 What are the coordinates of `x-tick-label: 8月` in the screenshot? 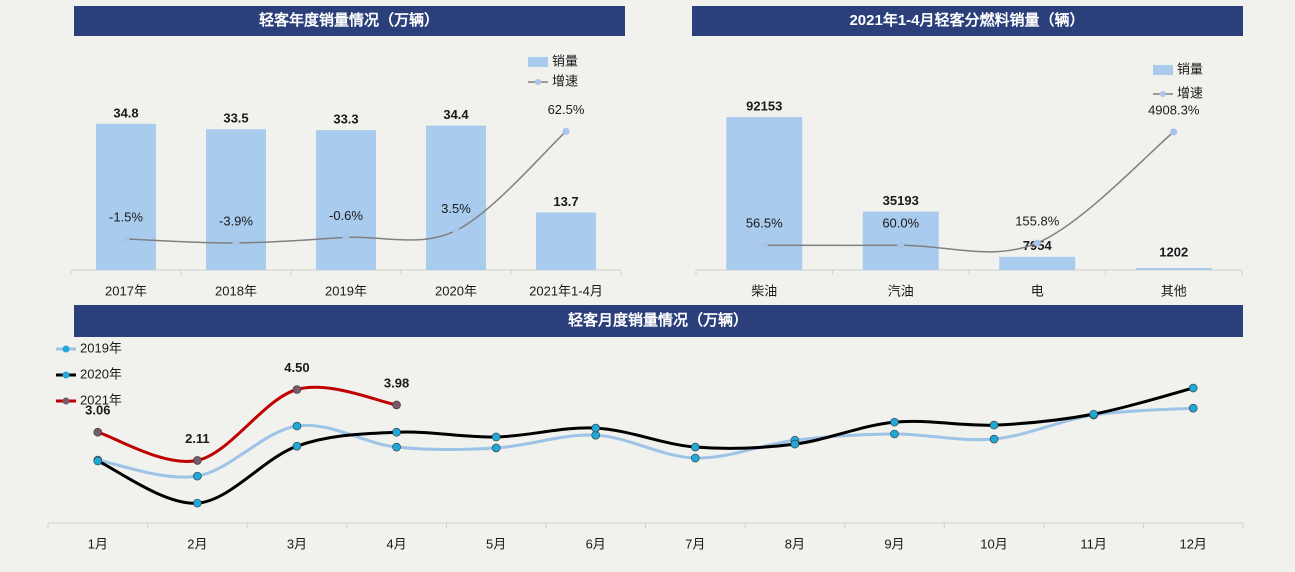 It's located at (795, 543).